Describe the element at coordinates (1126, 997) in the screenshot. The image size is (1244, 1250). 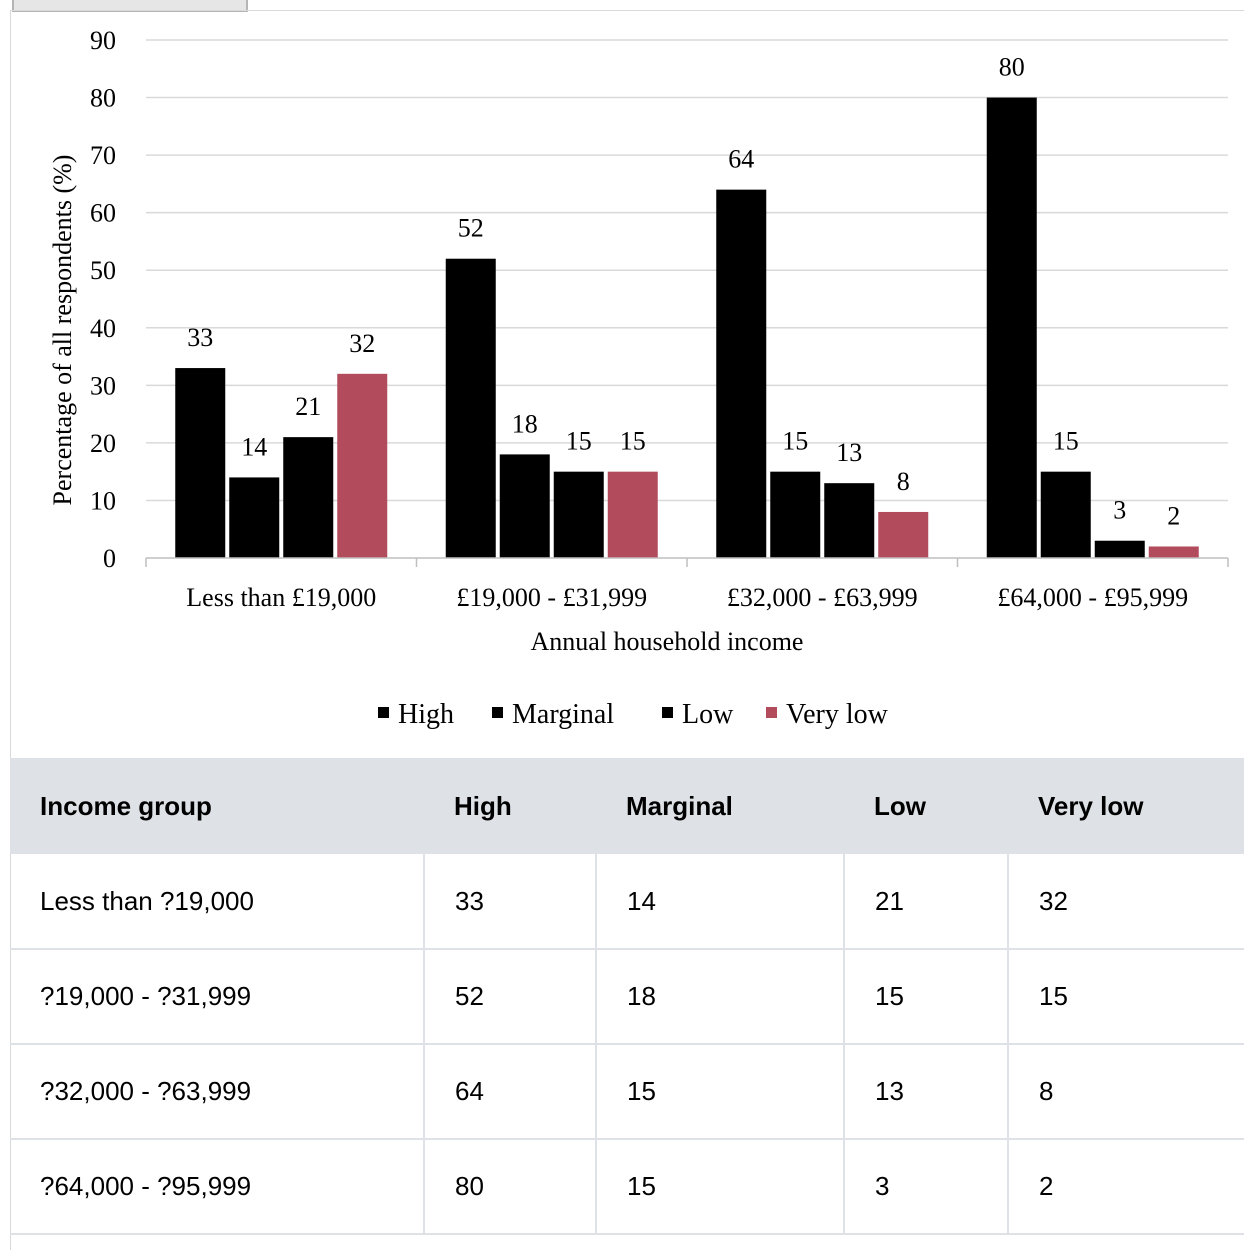
I see `cell-very-low: 15` at that location.